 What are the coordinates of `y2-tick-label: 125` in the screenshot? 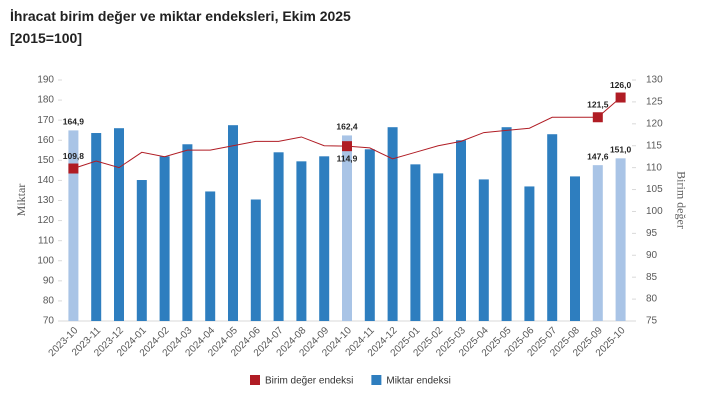 It's located at (654, 102).